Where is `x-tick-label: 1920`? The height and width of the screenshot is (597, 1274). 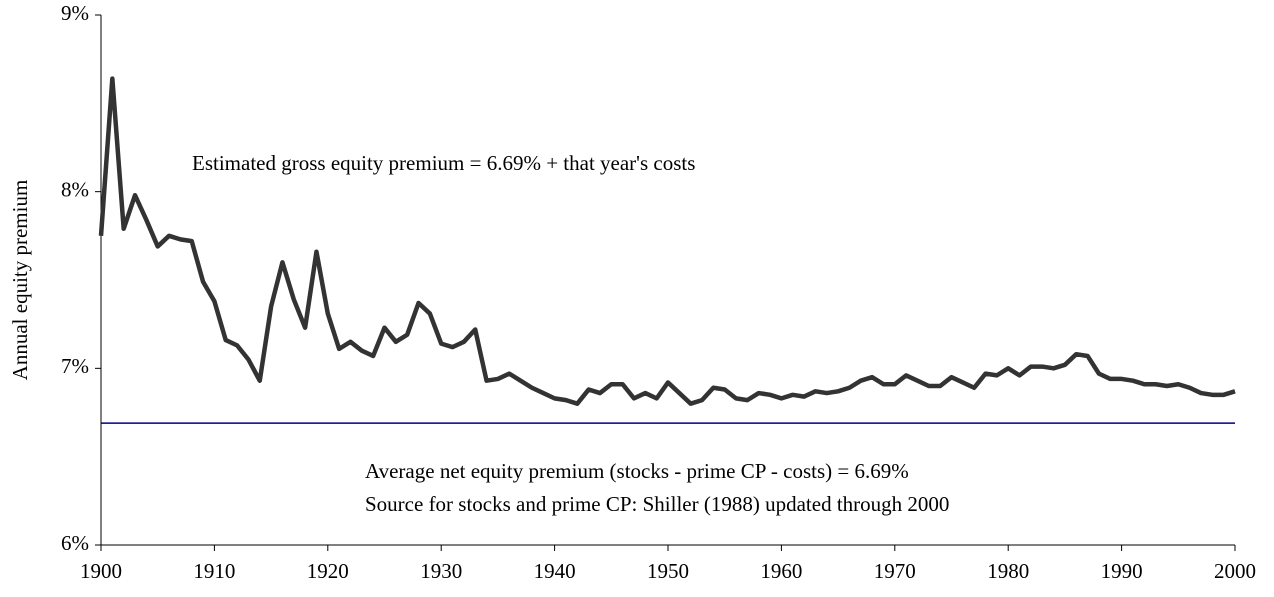
x-tick-label: 1920 is located at coordinates (328, 571).